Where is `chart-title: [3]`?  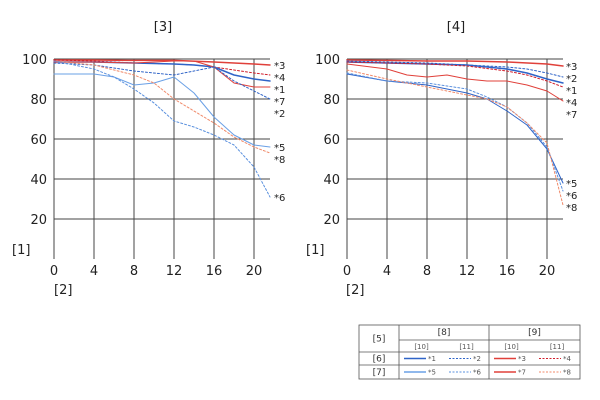
chart-title: [3] is located at coordinates (163, 27).